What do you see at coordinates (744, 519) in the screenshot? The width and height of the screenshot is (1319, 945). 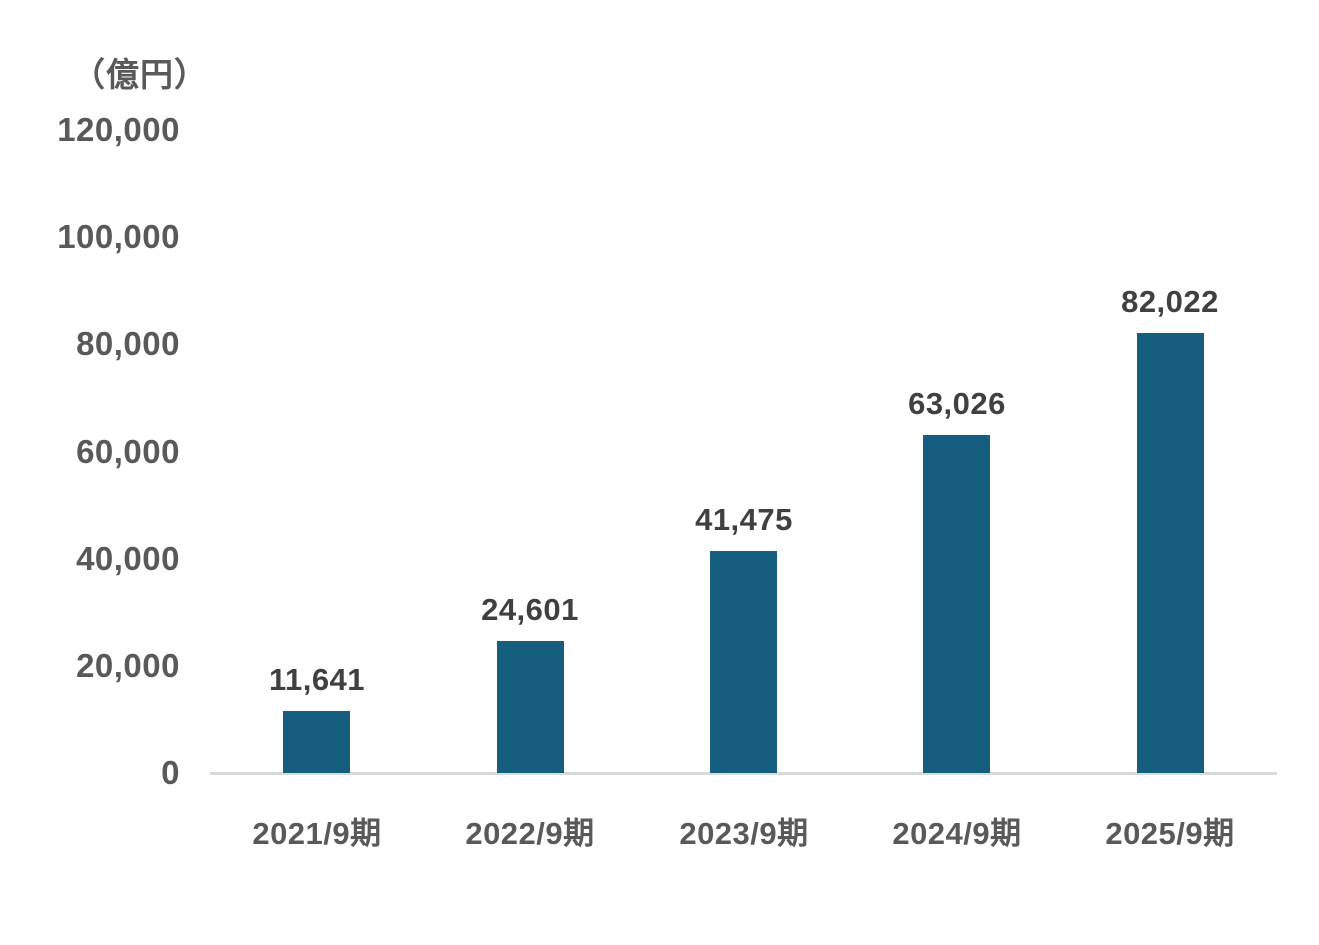 I see `bar-value-label: 41,475` at bounding box center [744, 519].